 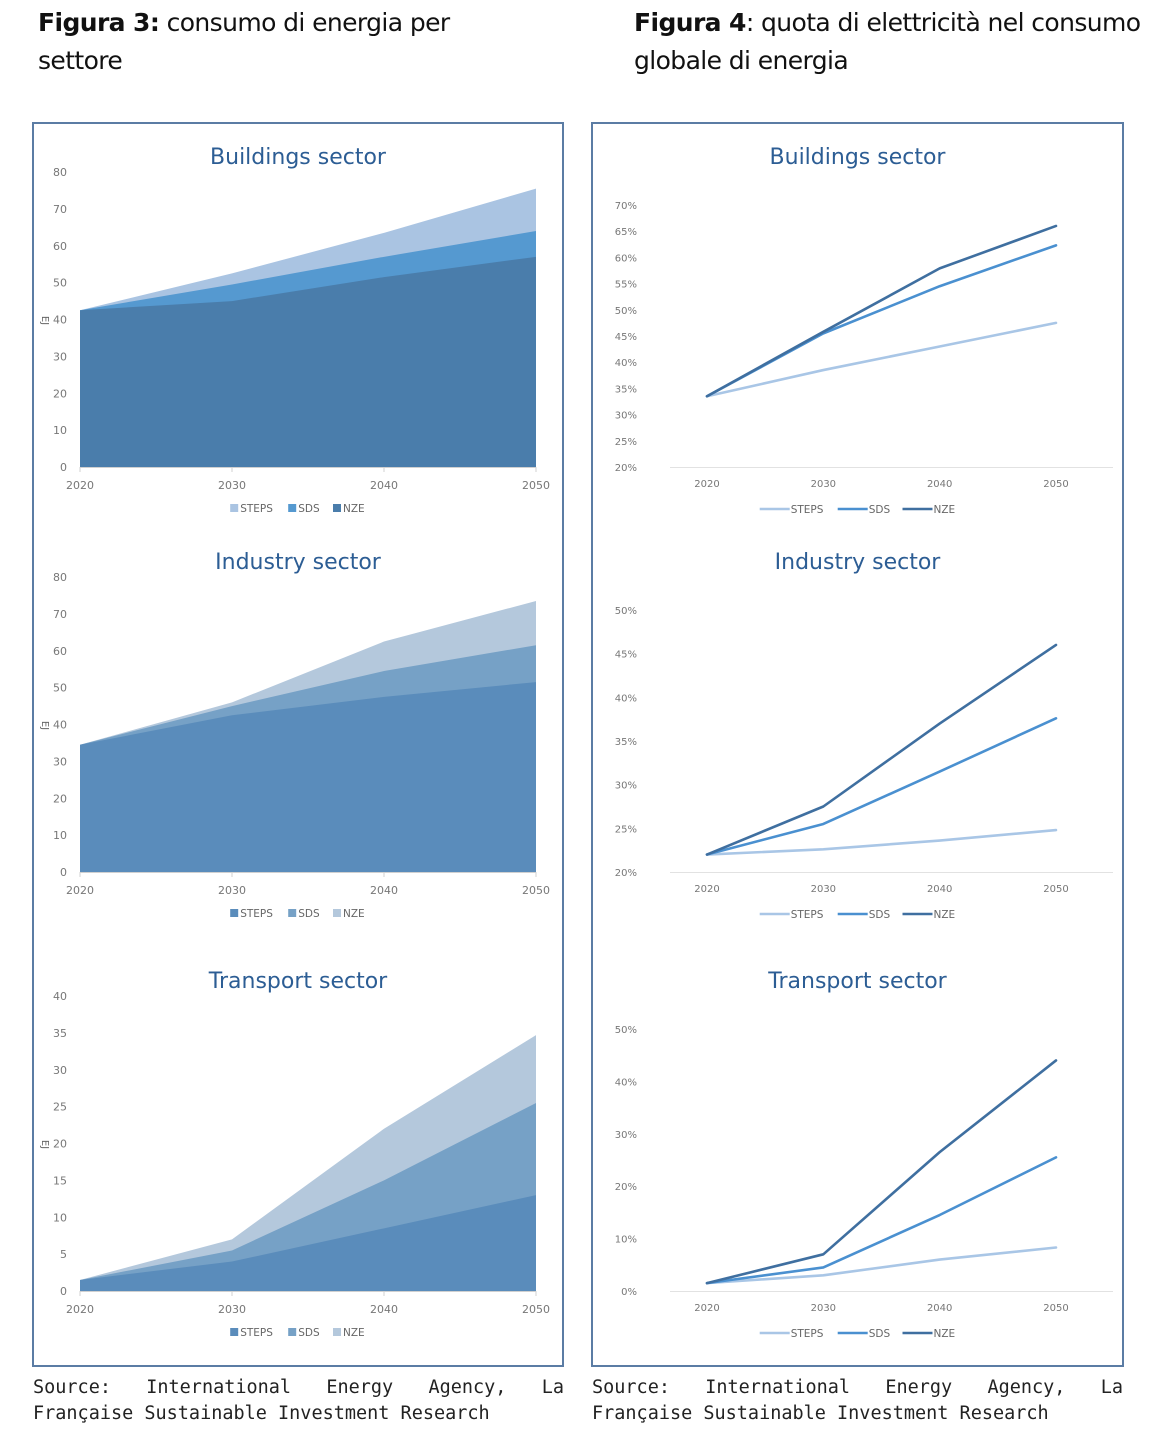 I want to click on y-tick-label: 10, so click(x=60, y=835).